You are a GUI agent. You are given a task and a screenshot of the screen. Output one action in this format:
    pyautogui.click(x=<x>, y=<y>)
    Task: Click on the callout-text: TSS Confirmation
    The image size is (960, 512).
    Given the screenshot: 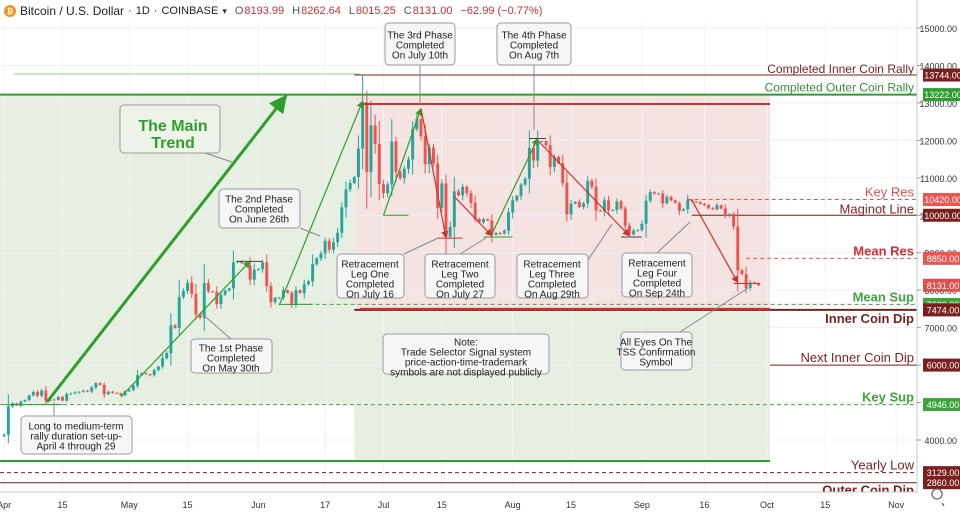 What is the action you would take?
    pyautogui.click(x=656, y=353)
    